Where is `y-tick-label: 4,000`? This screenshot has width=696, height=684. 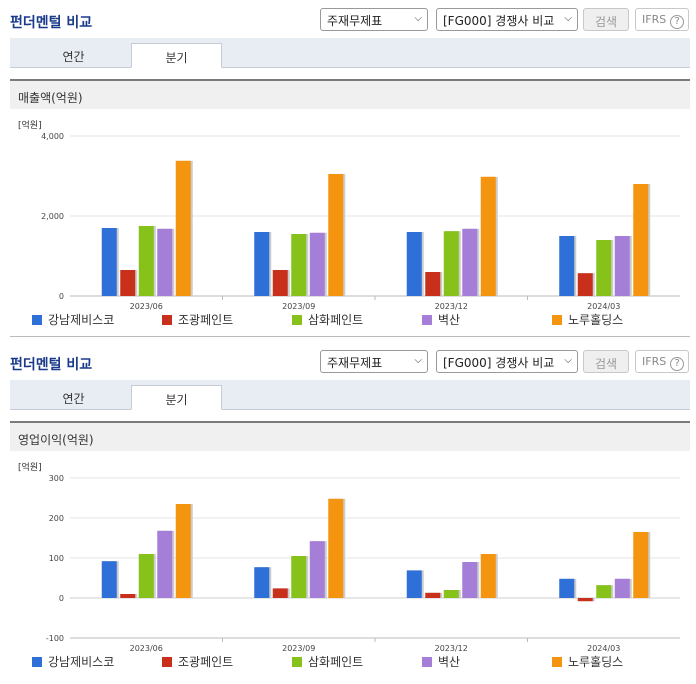
y-tick-label: 4,000 is located at coordinates (52, 136).